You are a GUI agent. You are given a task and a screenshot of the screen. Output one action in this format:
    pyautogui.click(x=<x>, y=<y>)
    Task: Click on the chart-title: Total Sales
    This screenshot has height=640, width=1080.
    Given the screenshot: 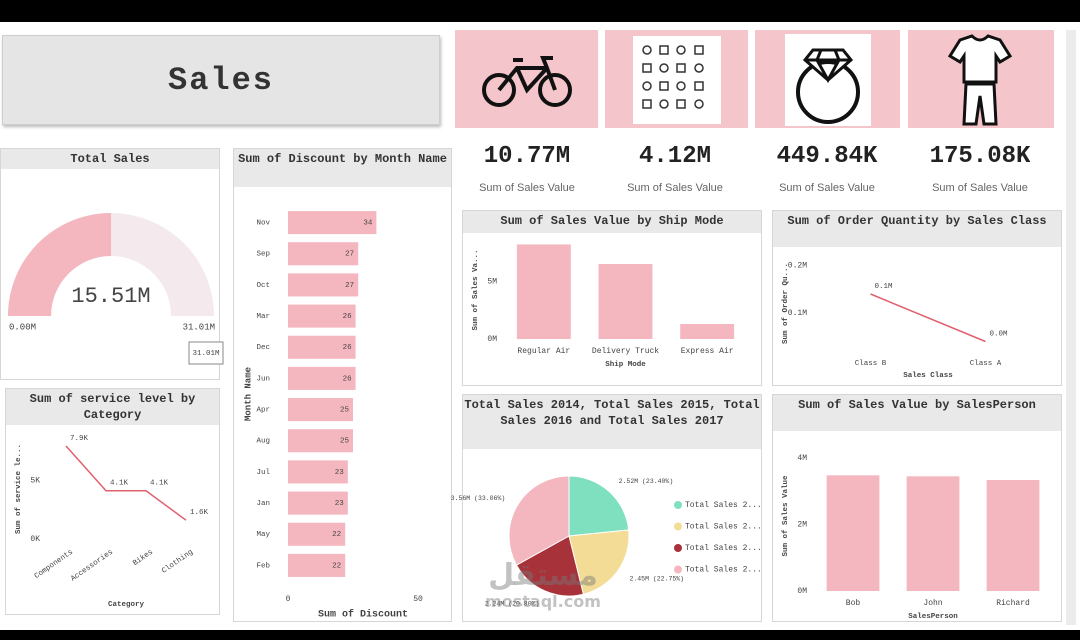 What is the action you would take?
    pyautogui.click(x=110, y=159)
    